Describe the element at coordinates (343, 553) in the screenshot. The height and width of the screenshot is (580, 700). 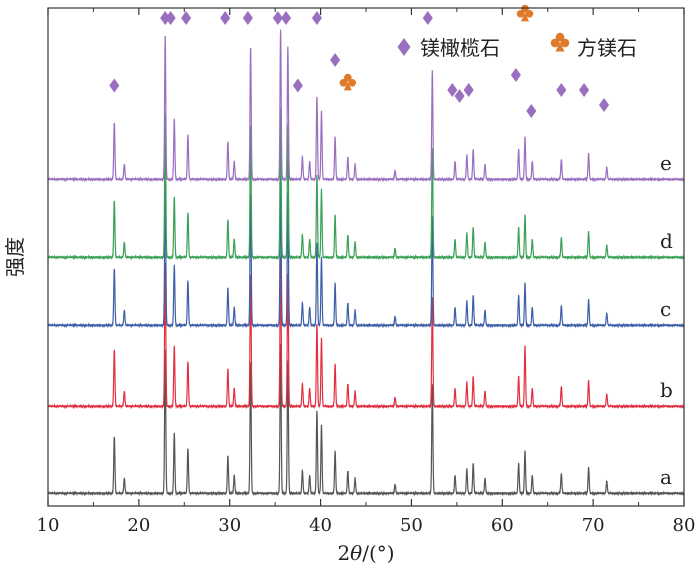
I see `x-axis-label-pre: 2` at that location.